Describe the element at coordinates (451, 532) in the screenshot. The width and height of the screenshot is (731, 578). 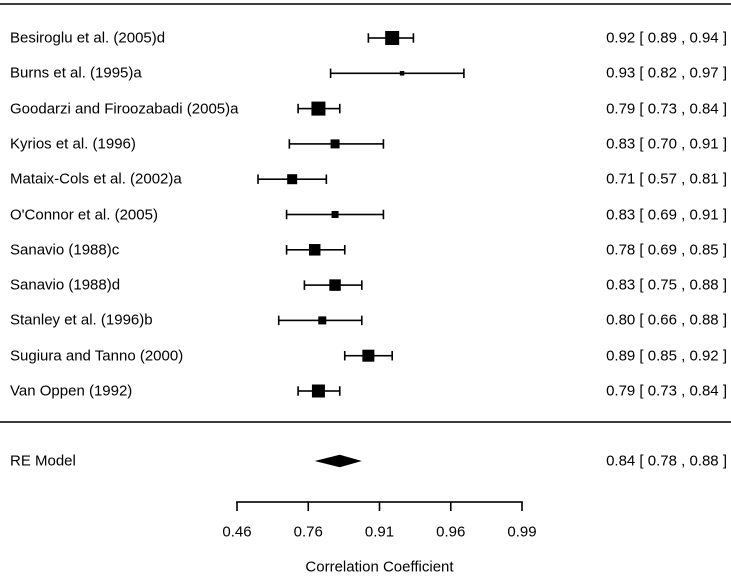
I see `axis-tick-label: 0.96` at that location.